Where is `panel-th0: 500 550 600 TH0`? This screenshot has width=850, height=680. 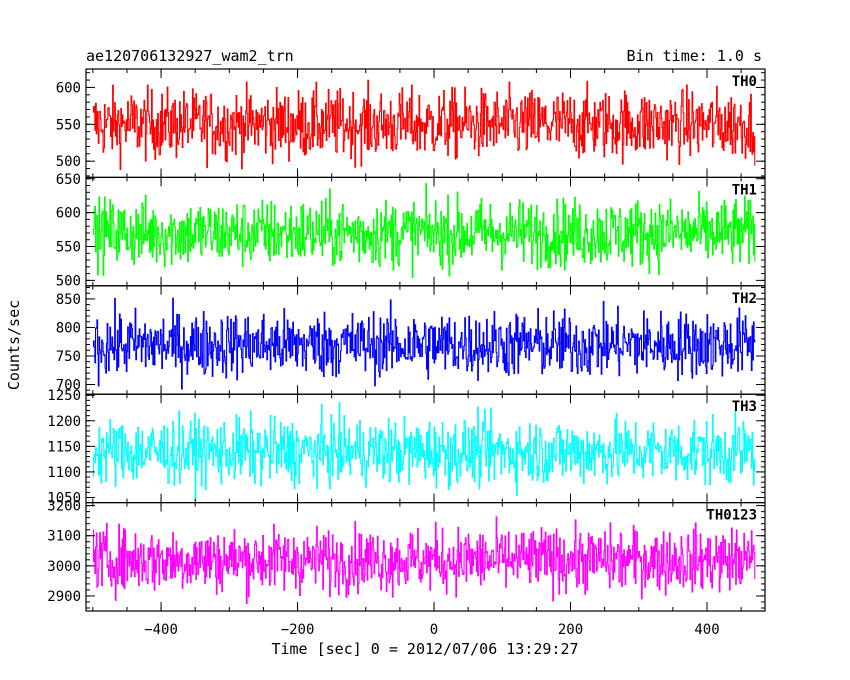 panel-th0: 500 550 600 TH0 is located at coordinates (411, 123).